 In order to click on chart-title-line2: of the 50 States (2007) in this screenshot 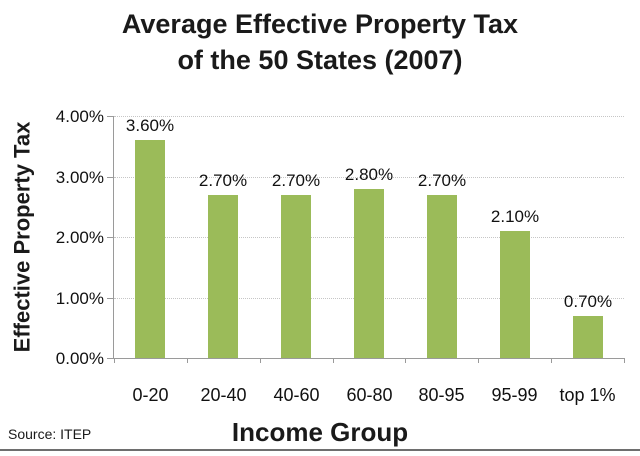, I will do `click(320, 60)`.